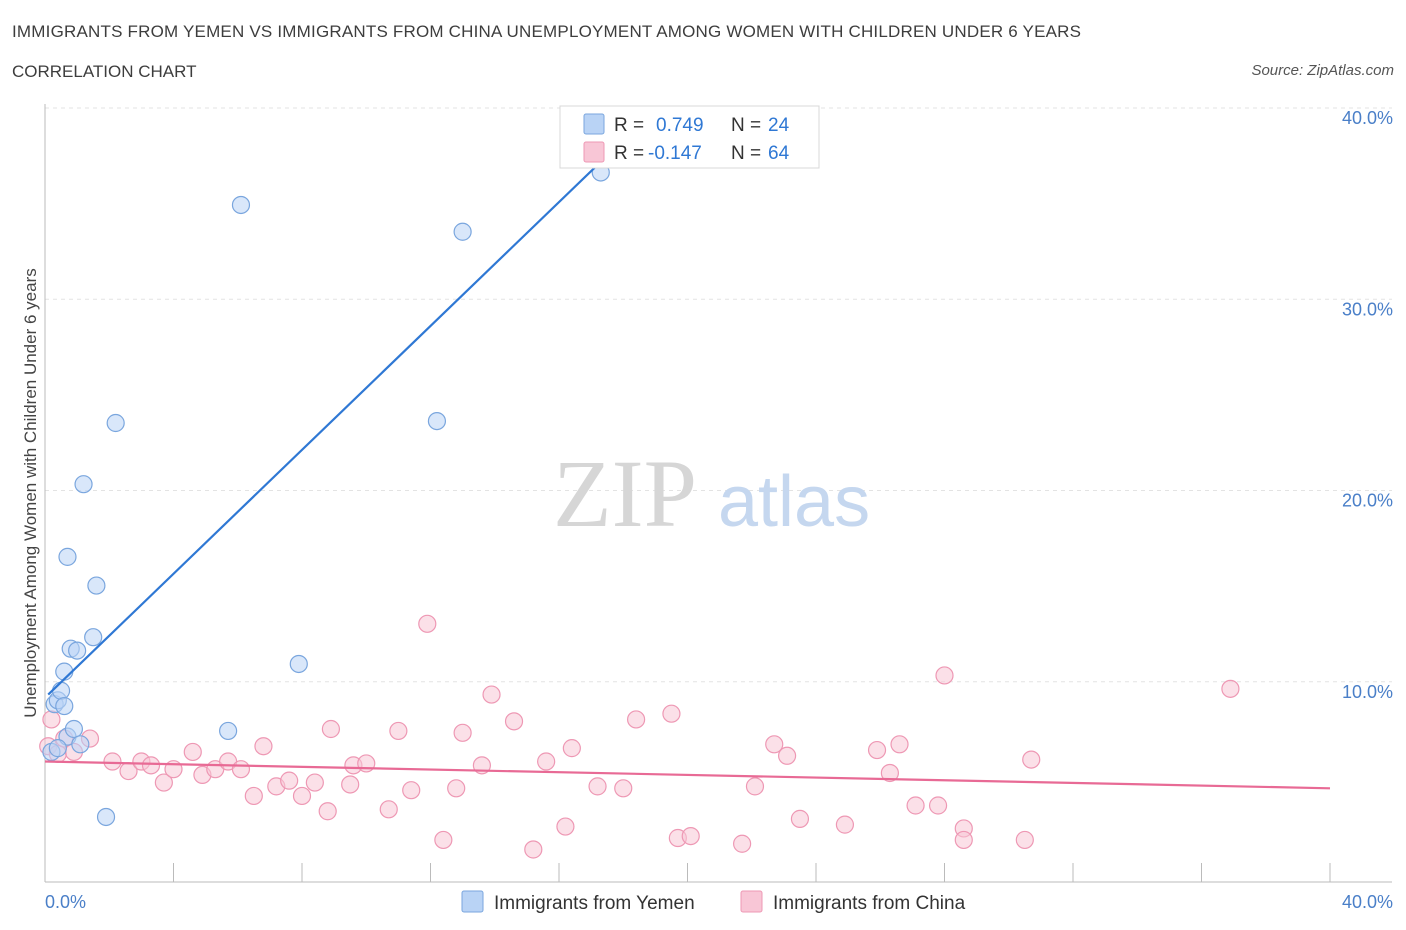 The width and height of the screenshot is (1406, 930). I want to click on x-tick-label-1: 40.0%, so click(1367, 902).